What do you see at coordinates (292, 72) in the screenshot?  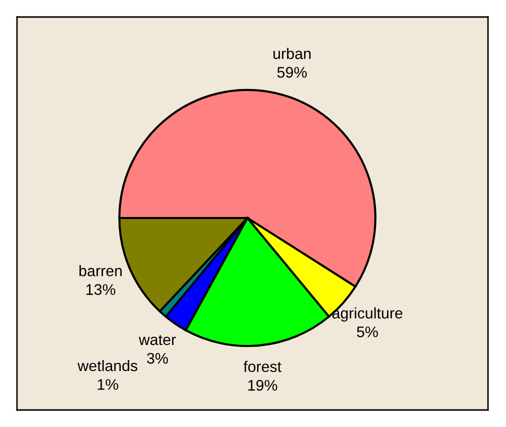 I see `data-label: 59%` at bounding box center [292, 72].